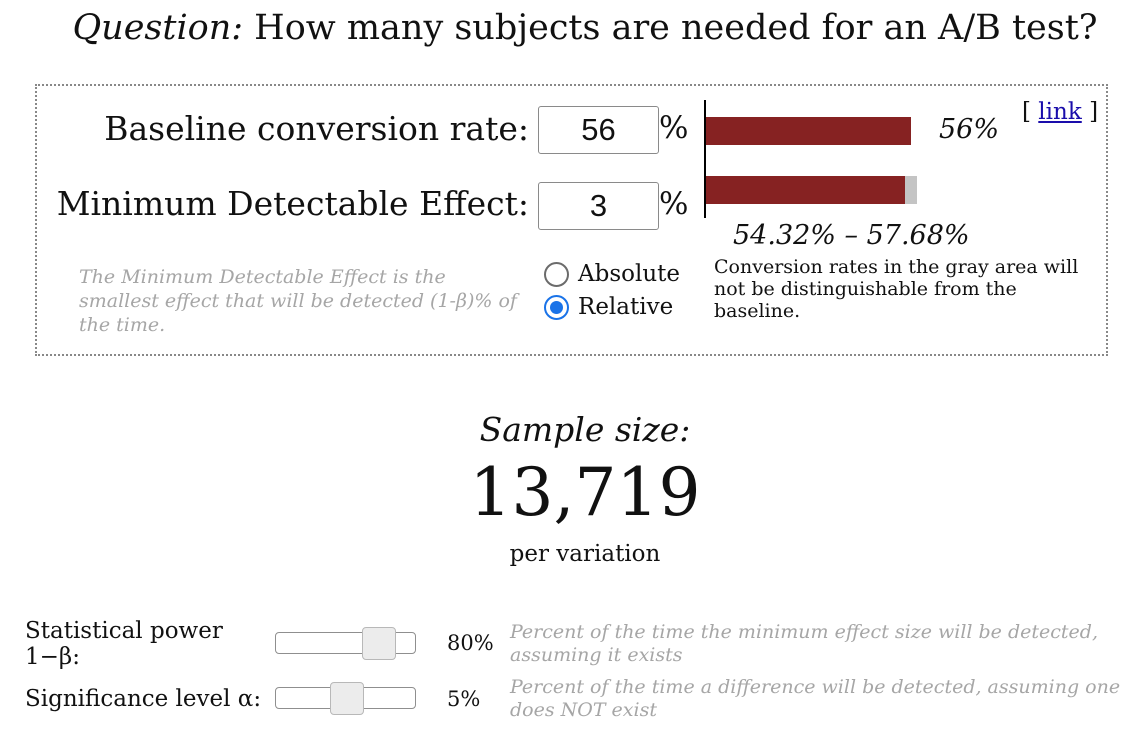 The height and width of the screenshot is (734, 1132). Describe the element at coordinates (1030, 112) in the screenshot. I see `link-open-bracket: [` at that location.